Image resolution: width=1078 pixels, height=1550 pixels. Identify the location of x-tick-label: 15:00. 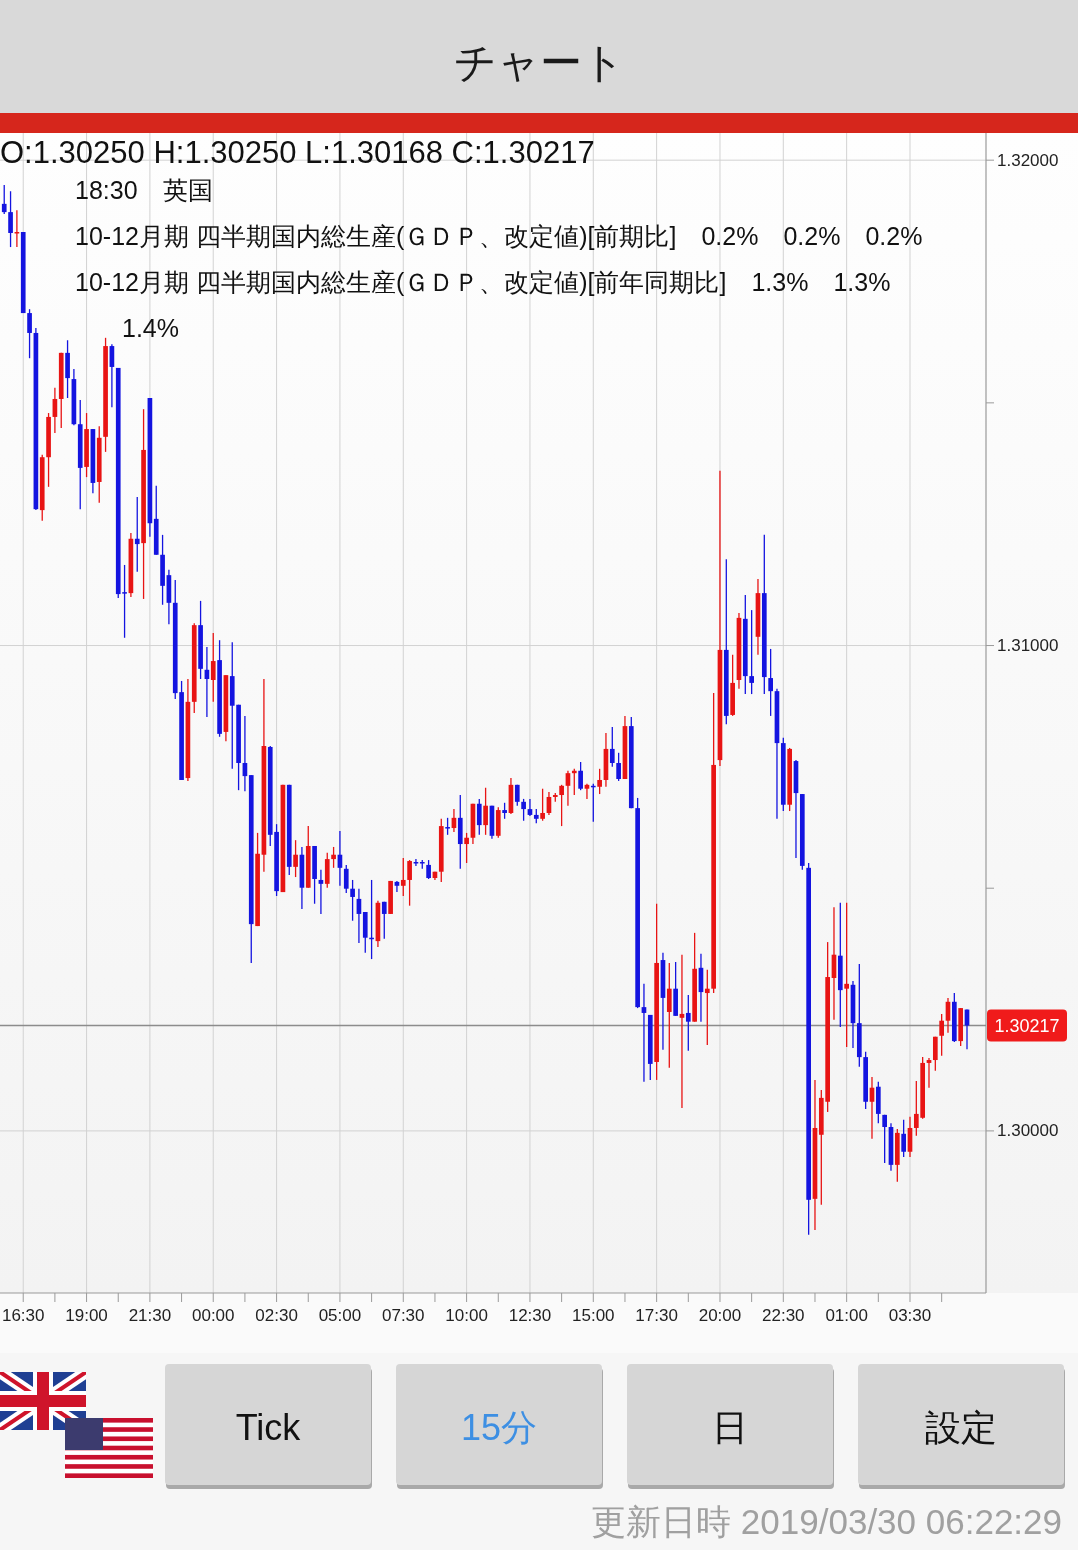
(593, 1315).